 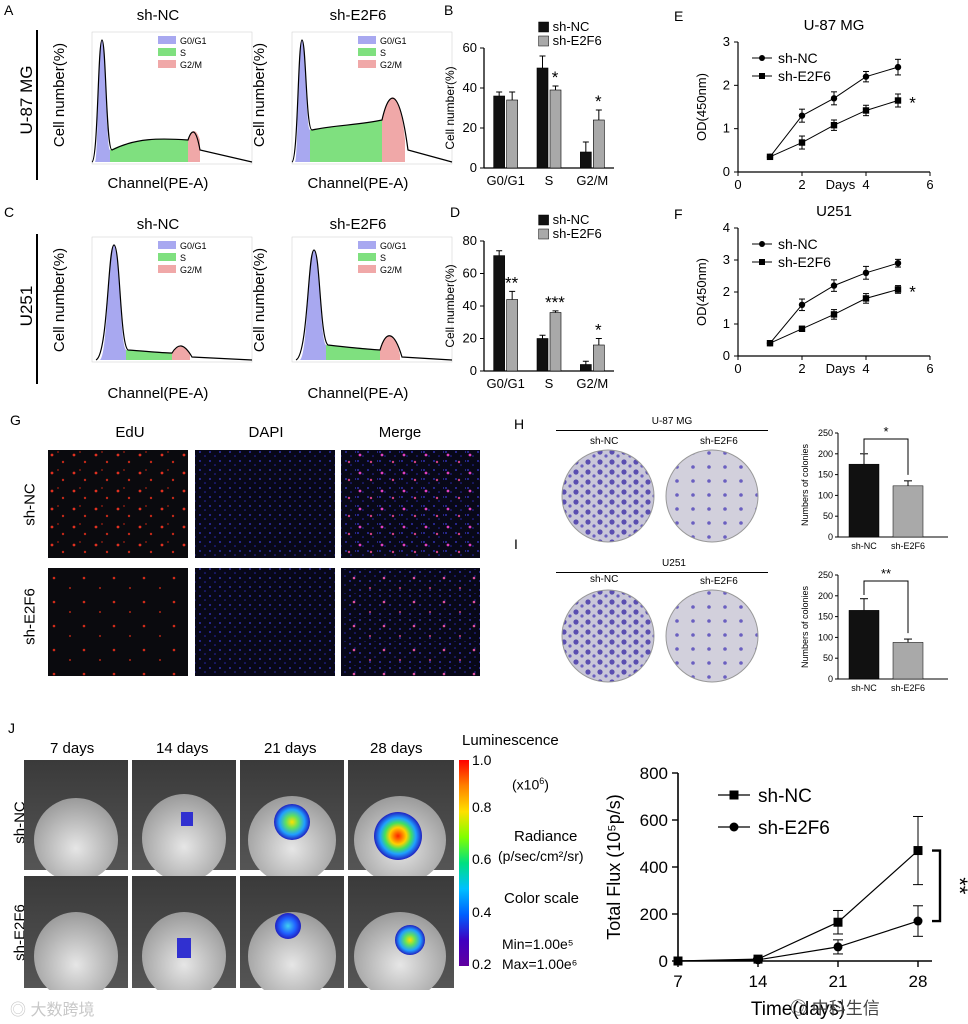 What do you see at coordinates (482, 760) in the screenshot?
I see `lum-tick-10: 1.0` at bounding box center [482, 760].